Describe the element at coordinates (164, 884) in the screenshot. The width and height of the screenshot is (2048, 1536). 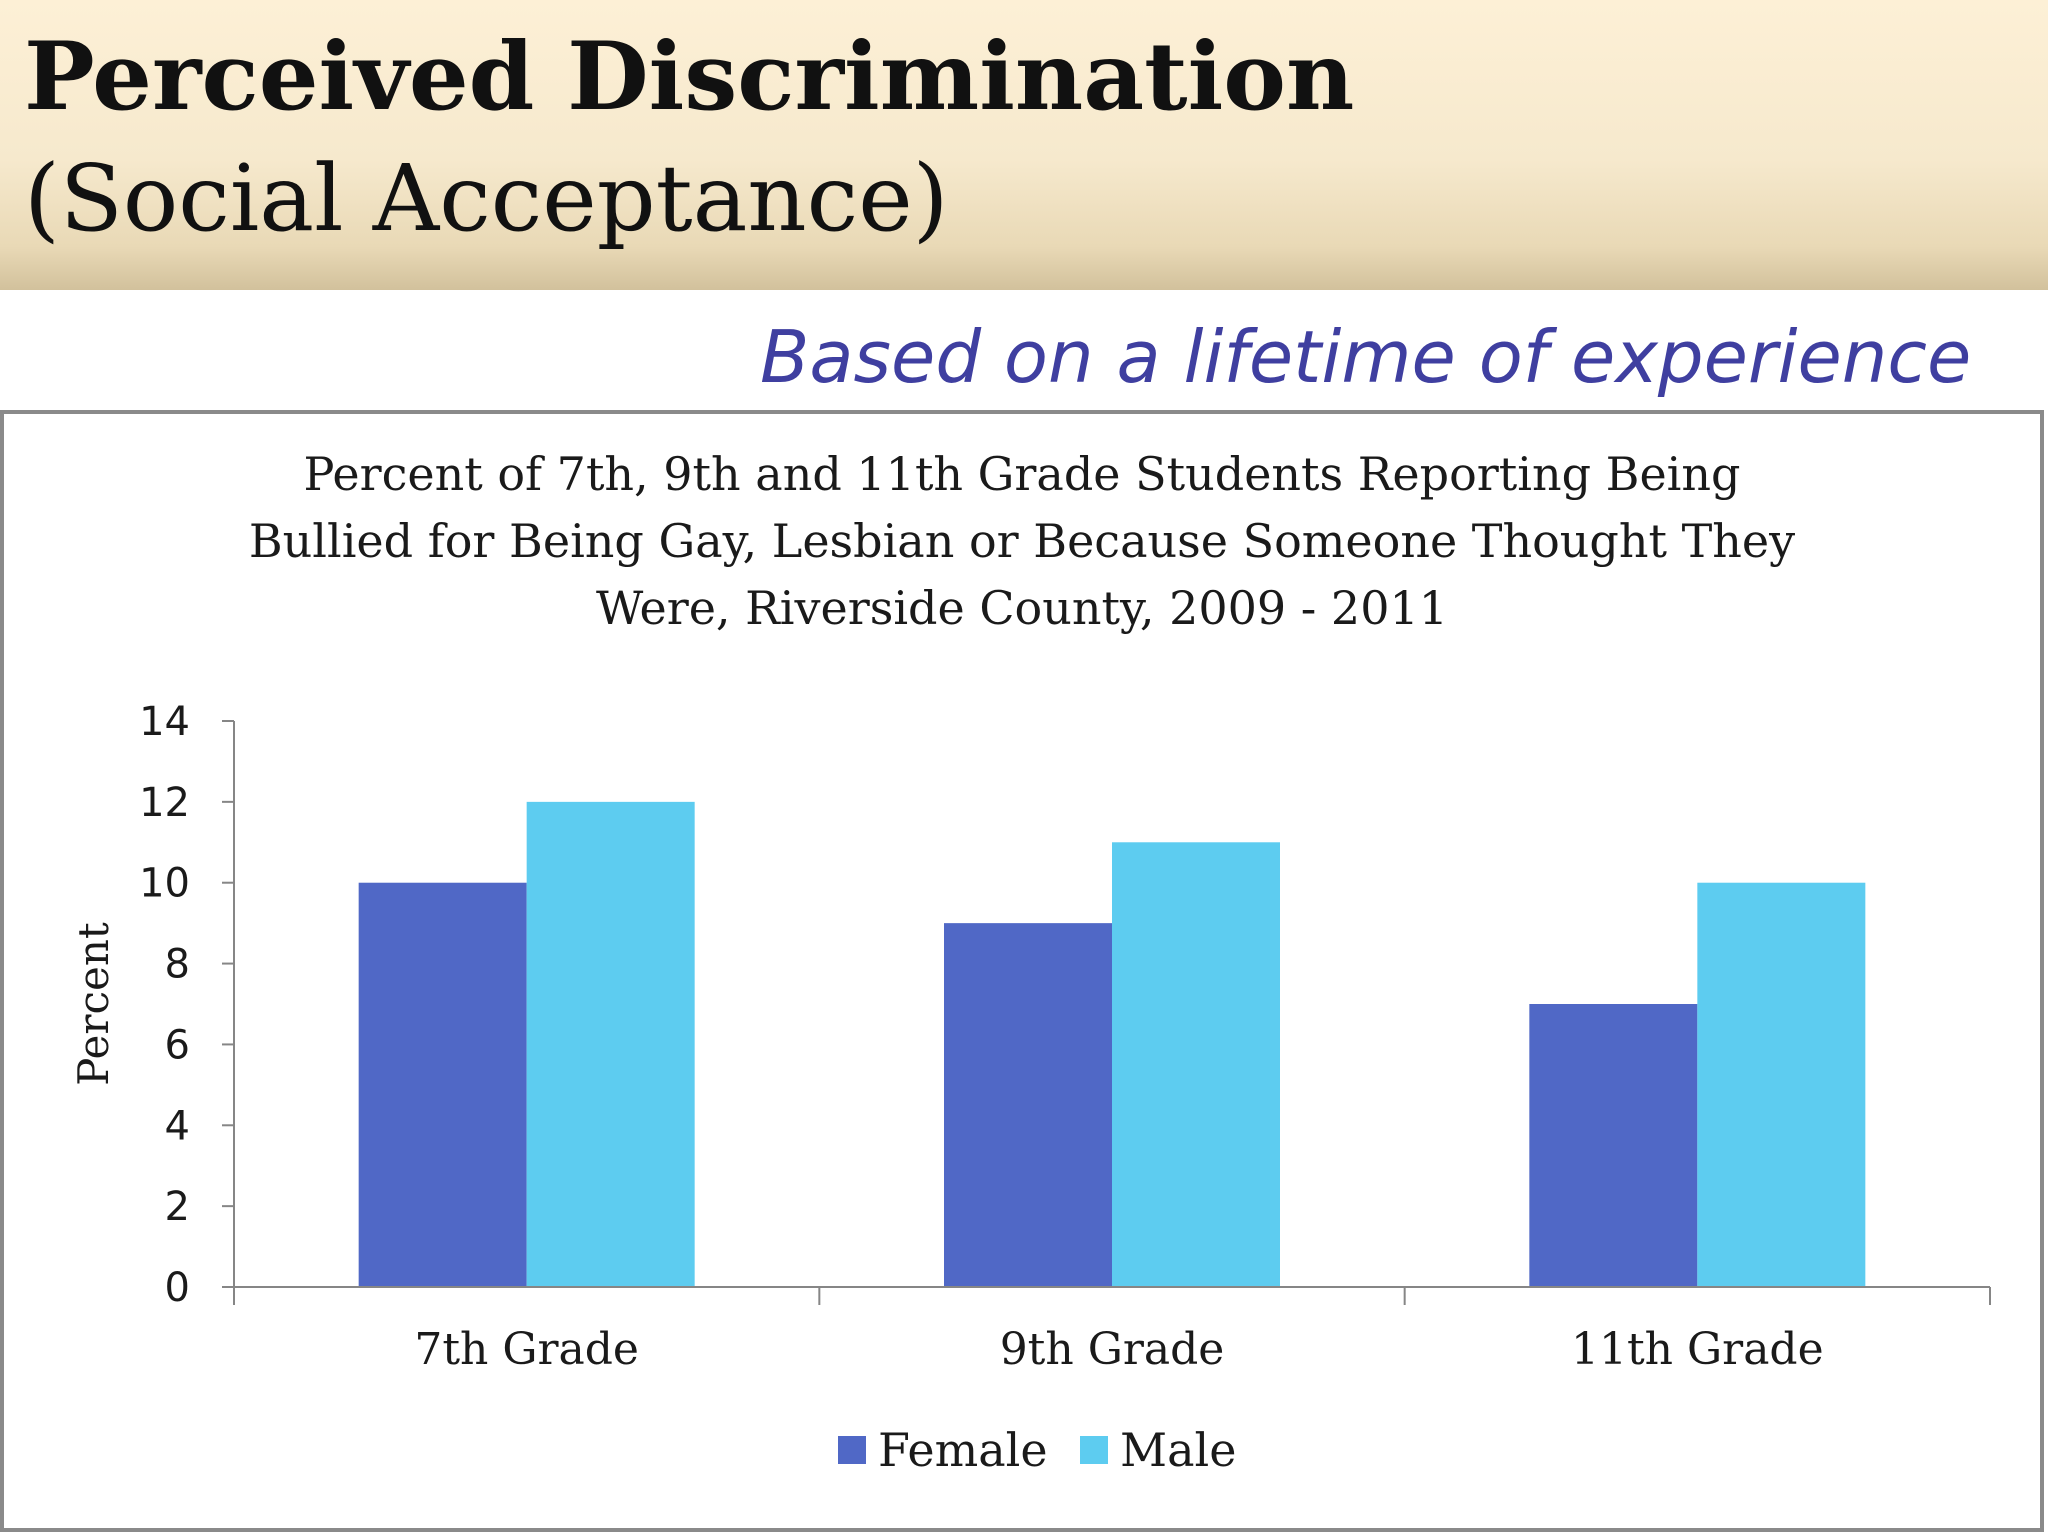
I see `y-tick-label: 10` at that location.